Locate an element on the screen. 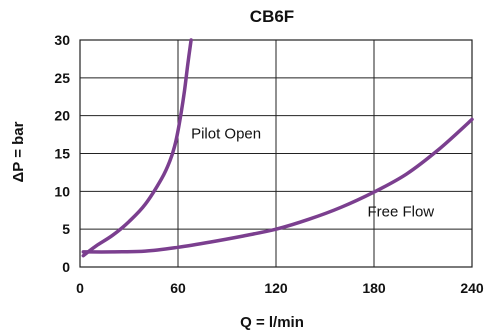 This screenshot has height=336, width=491. y-tick-label: 10 is located at coordinates (62, 191).